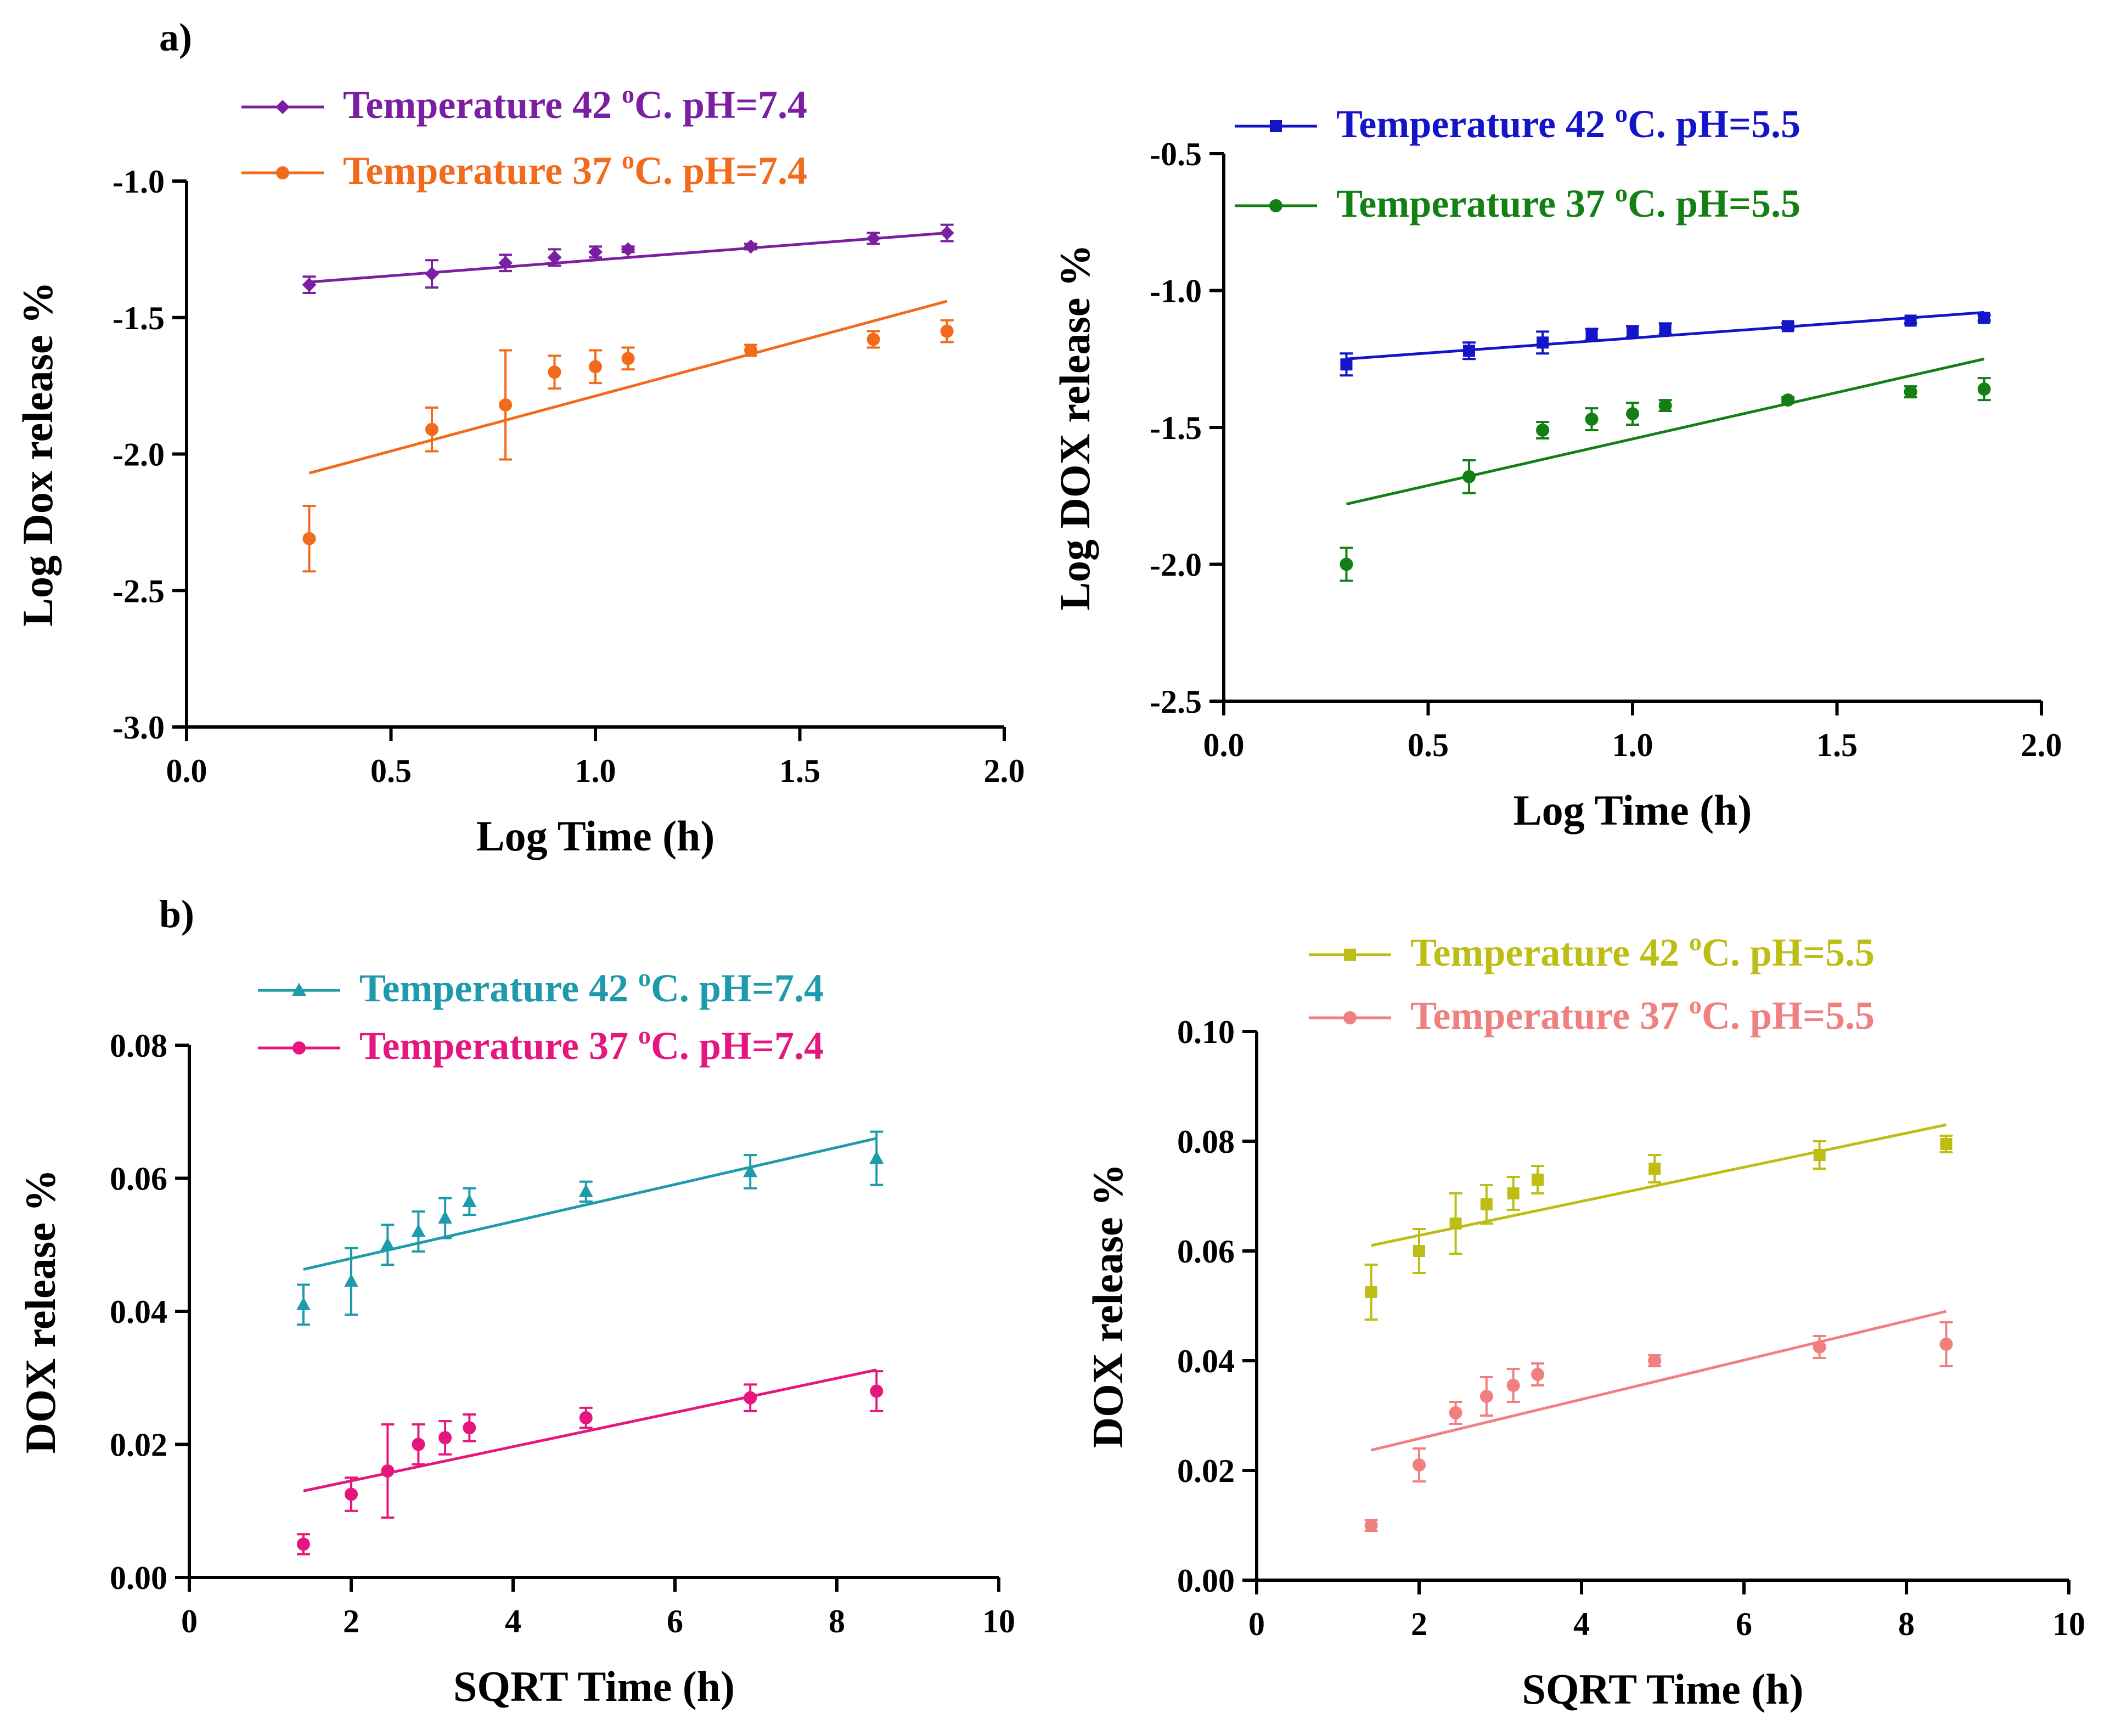 Image resolution: width=2110 pixels, height=1736 pixels. Describe the element at coordinates (575, 169) in the screenshot. I see `legend-label: Temperature 37 oC. pH=7.4` at that location.